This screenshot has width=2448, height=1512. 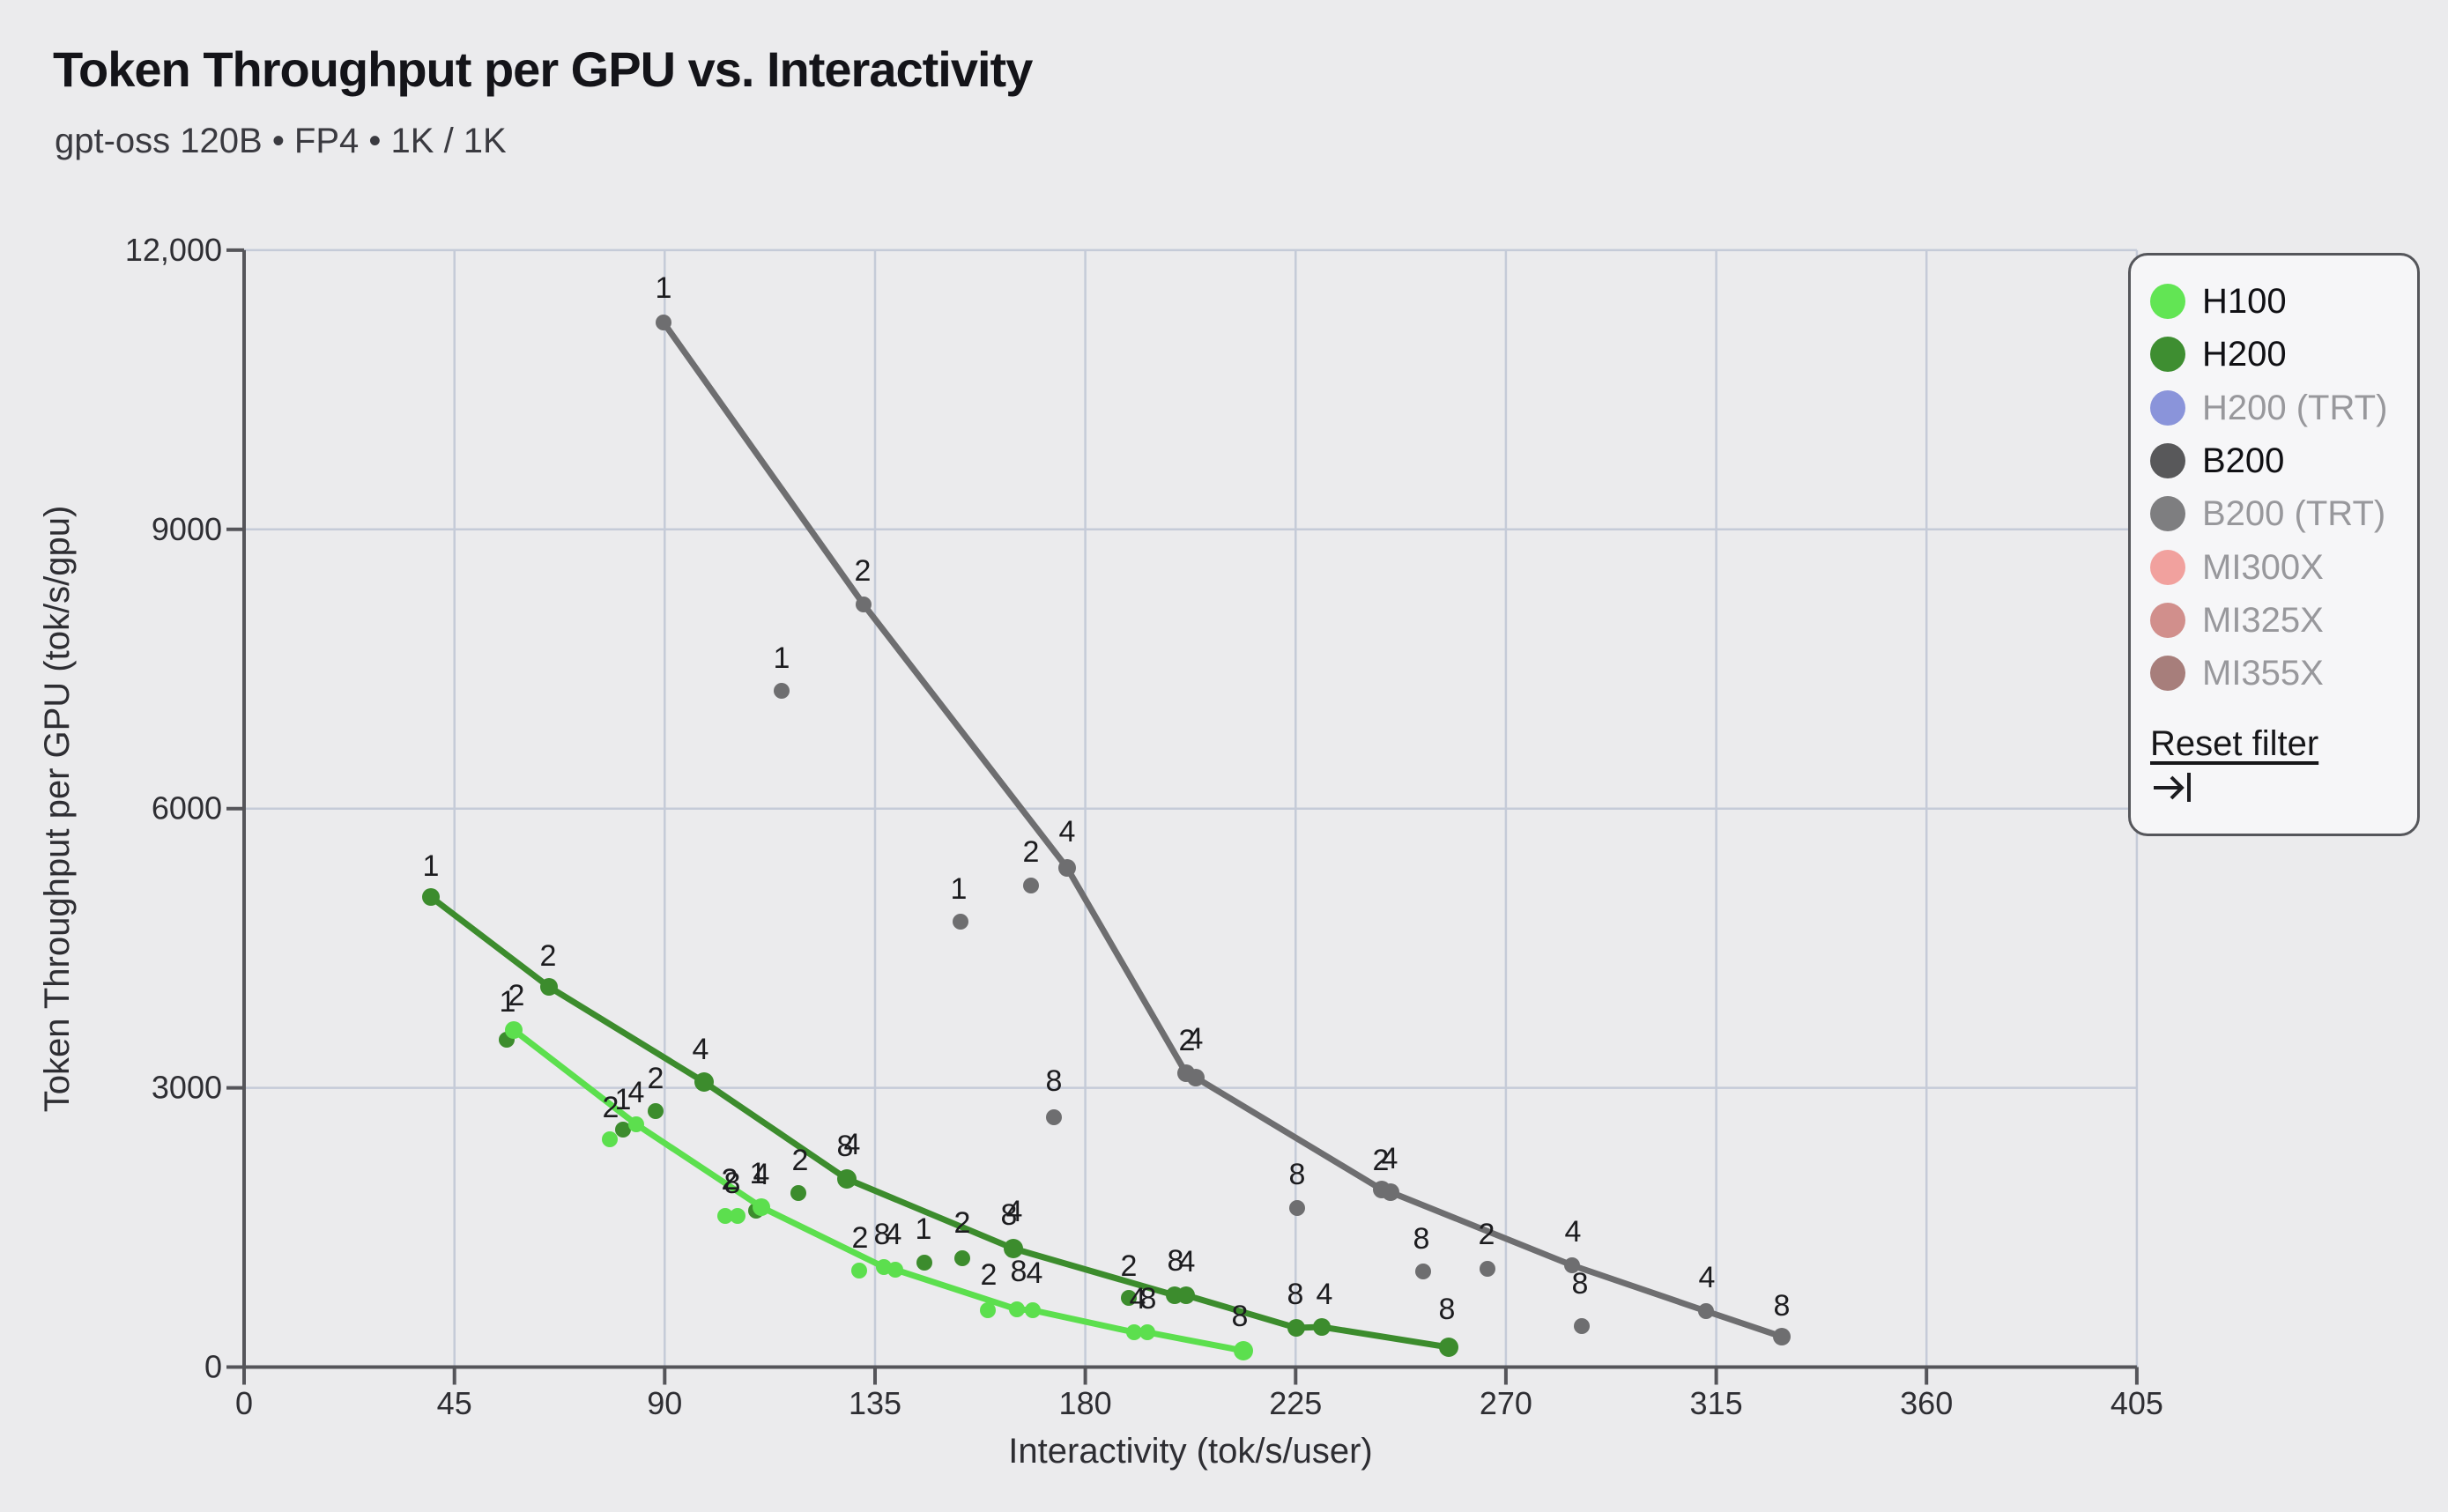 What do you see at coordinates (1506, 1403) in the screenshot?
I see `svg-text: 270` at bounding box center [1506, 1403].